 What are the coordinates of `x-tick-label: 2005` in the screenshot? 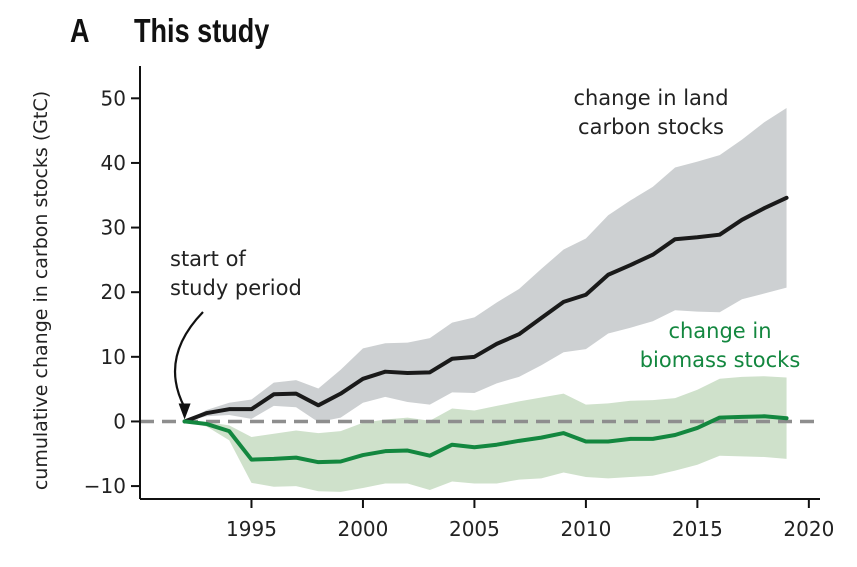 It's located at (474, 529).